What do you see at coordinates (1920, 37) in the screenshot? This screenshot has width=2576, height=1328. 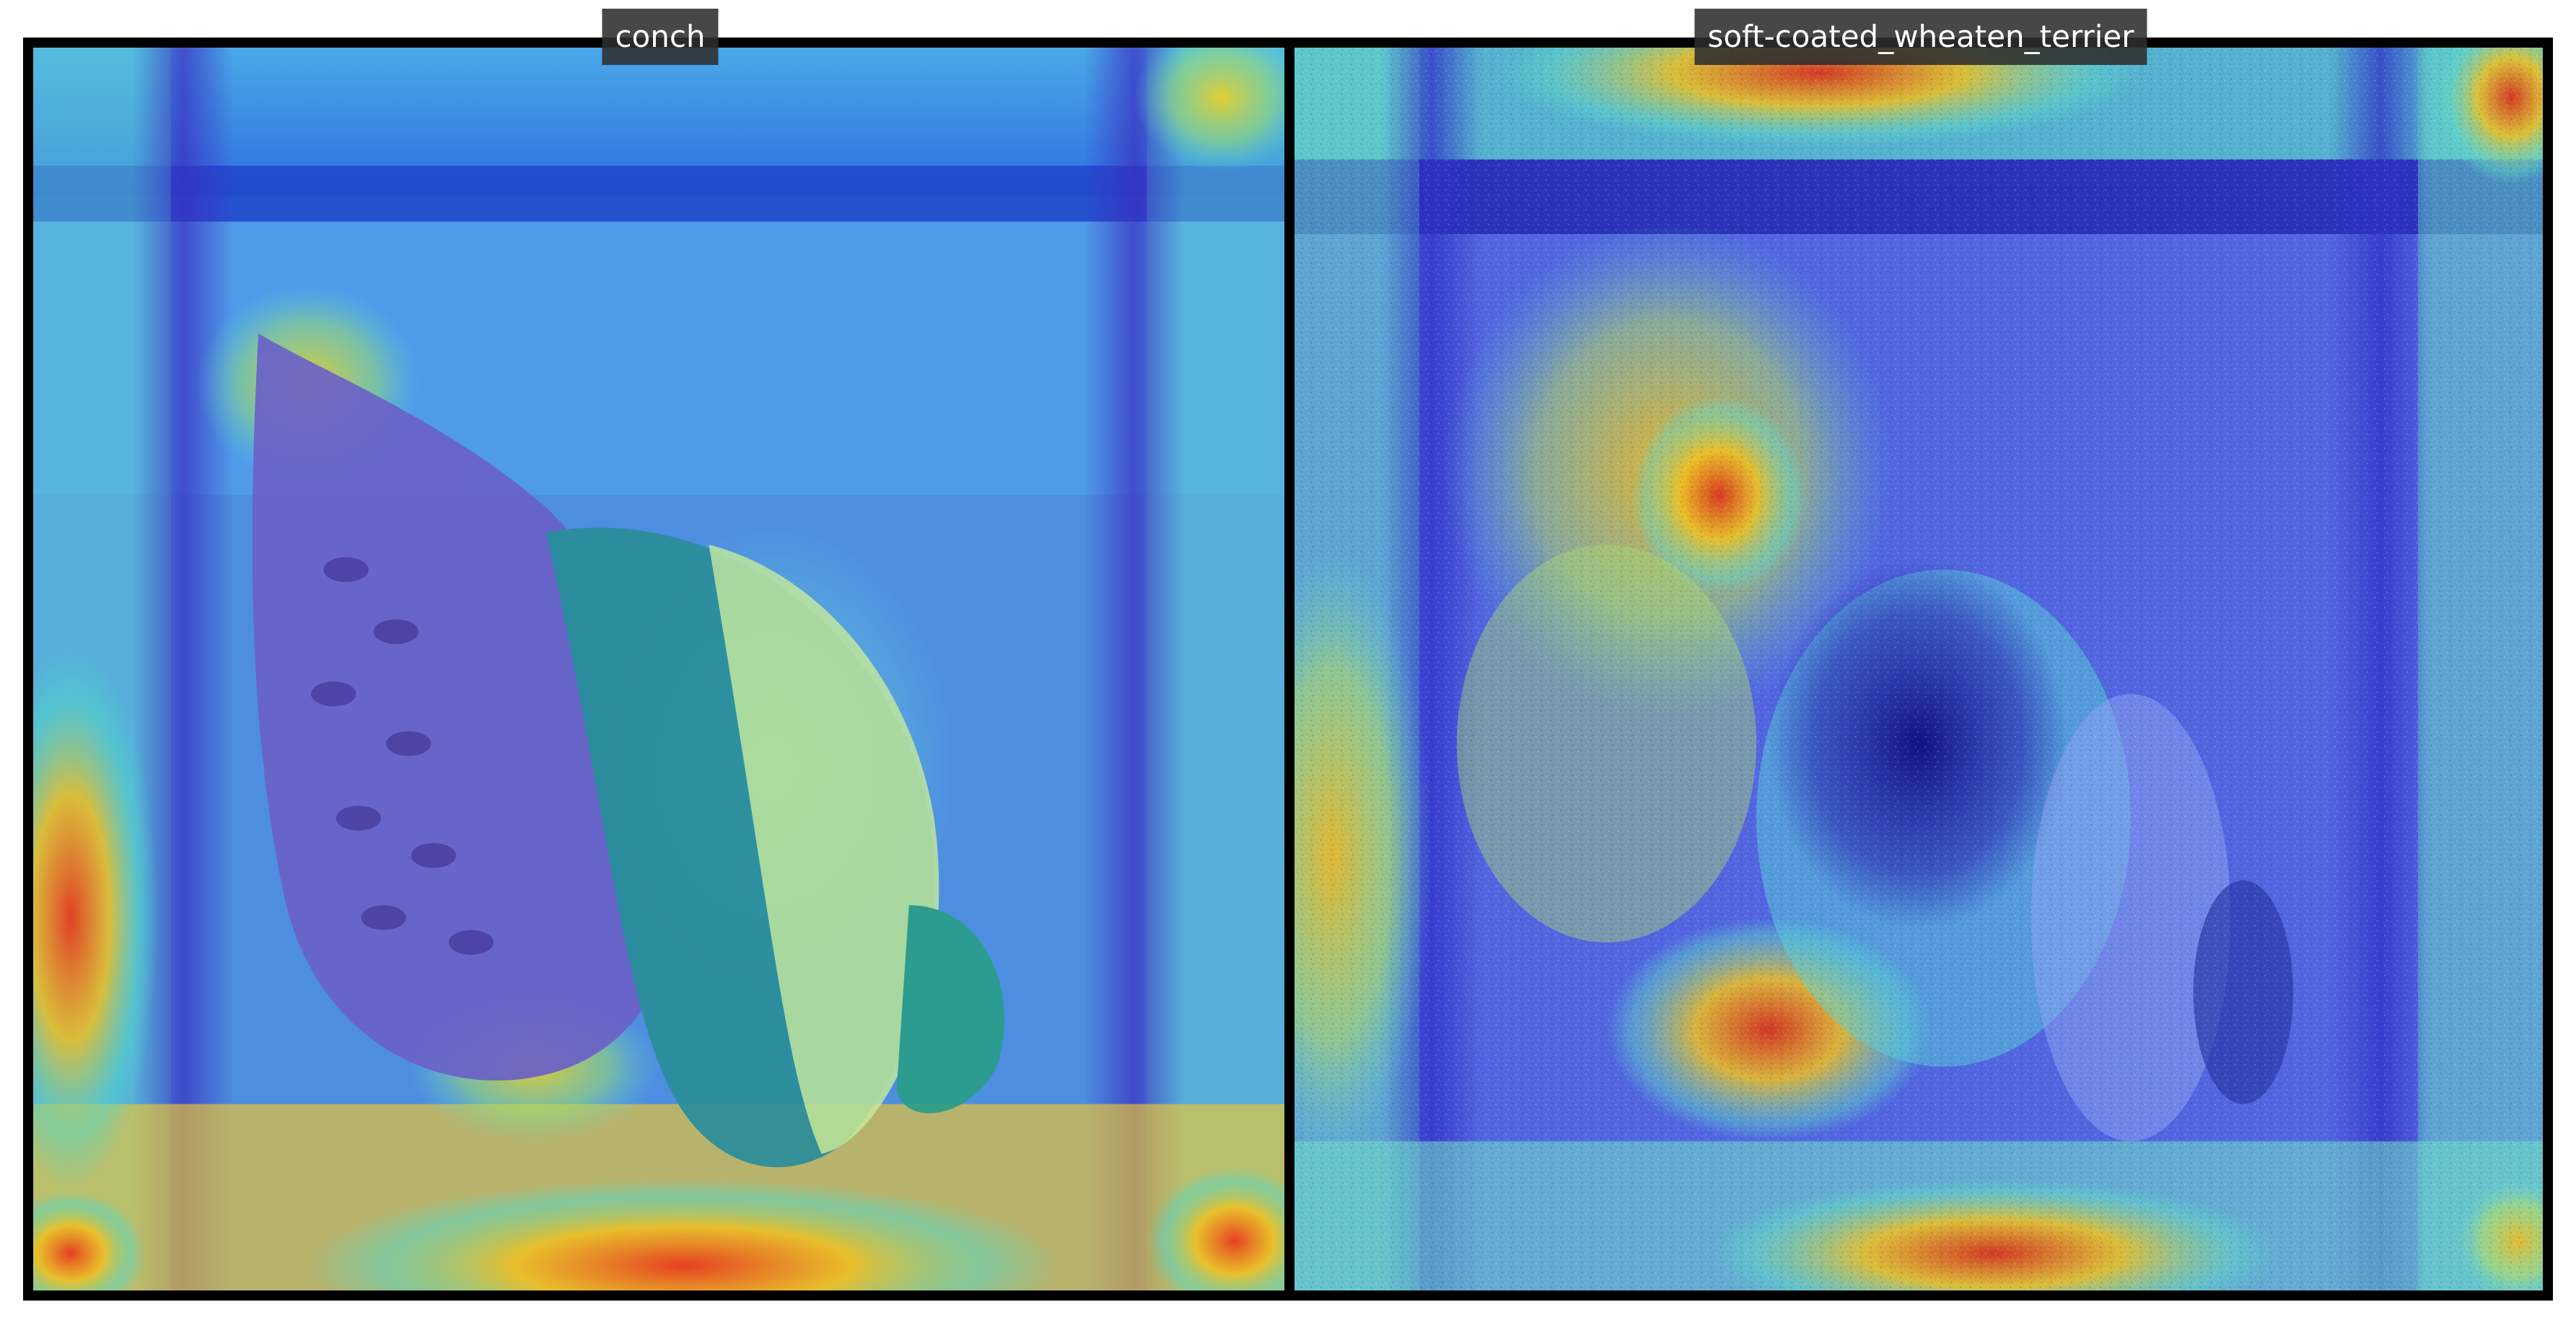 I see `class-label-caption: soft-coated_wheaten_terrier` at bounding box center [1920, 37].